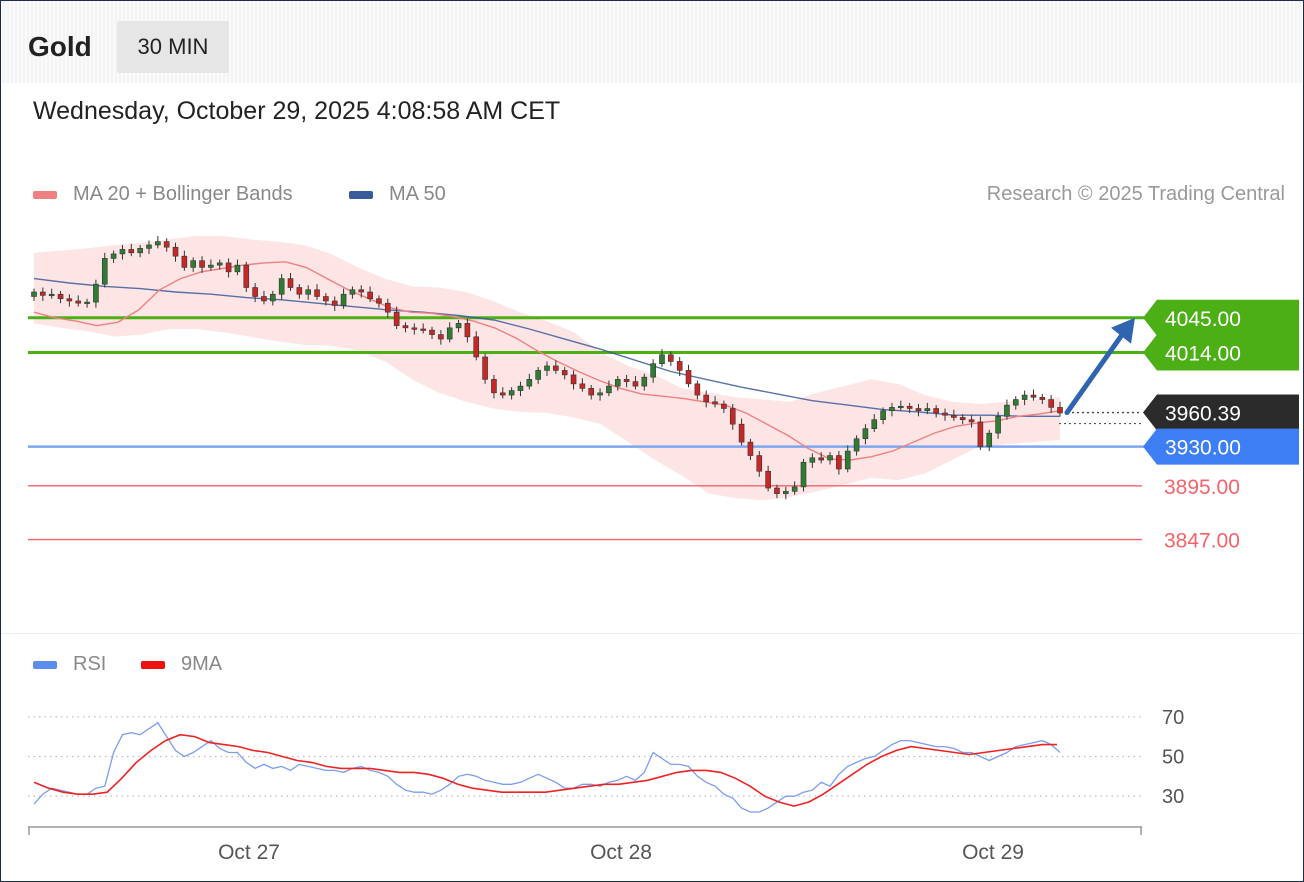 The image size is (1304, 882). I want to click on x-tick-label: Oct 27, so click(249, 852).